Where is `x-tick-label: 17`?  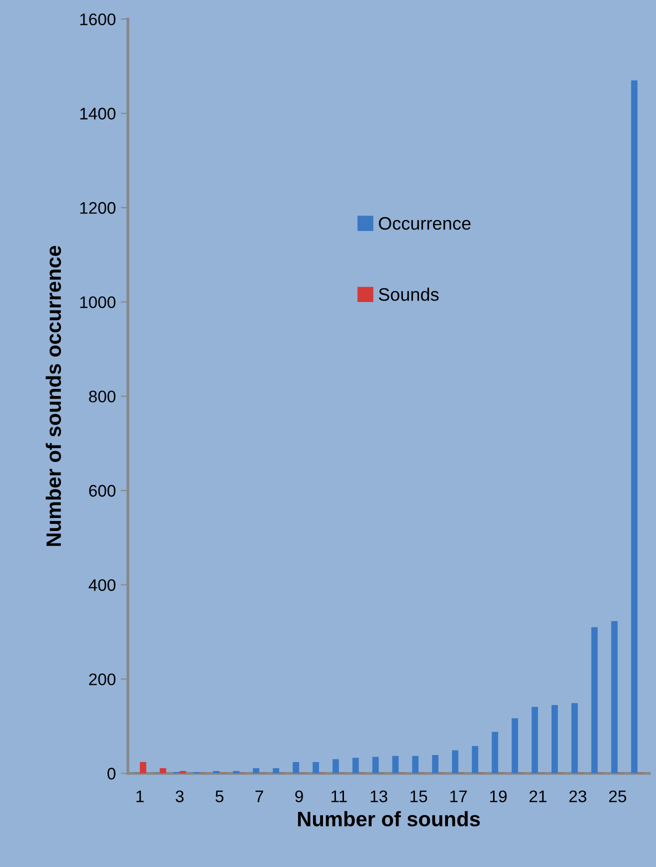
x-tick-label: 17 is located at coordinates (458, 796).